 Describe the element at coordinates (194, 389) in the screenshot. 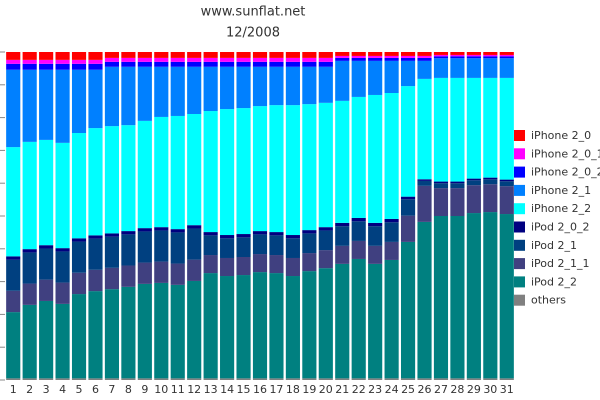

I see `x-tick-label: 12` at that location.